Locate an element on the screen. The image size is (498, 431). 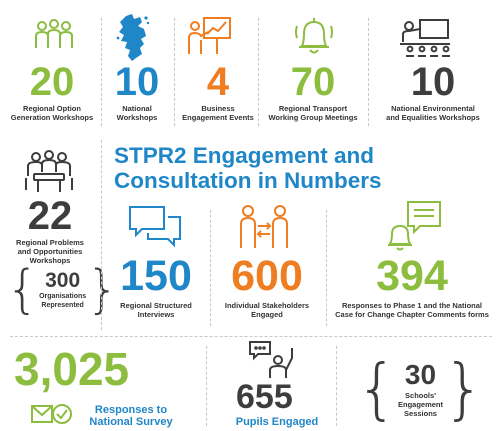
stat-survey-label: Responses to National Survey is located at coordinates (131, 416).